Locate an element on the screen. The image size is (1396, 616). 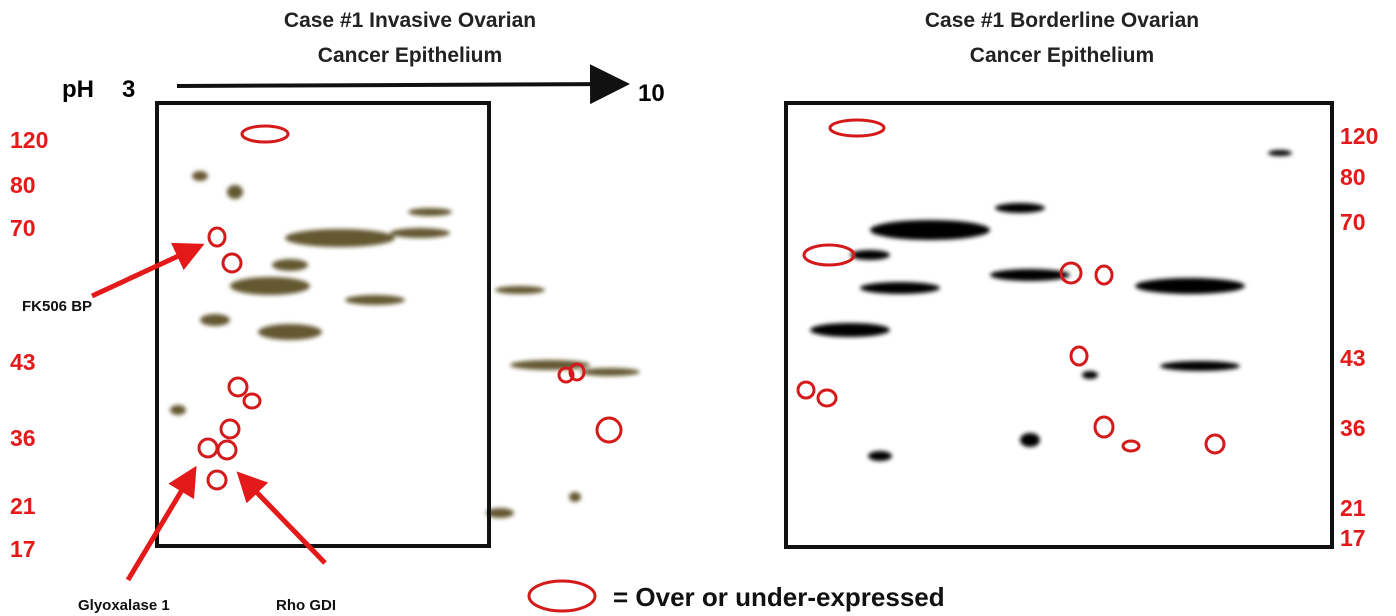
ph-arrow is located at coordinates (403, 84).